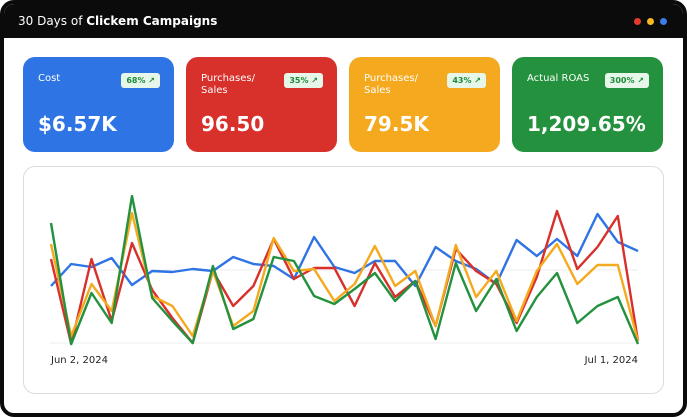  I want to click on x-tick-label: Jul 1, 2024, so click(611, 360).